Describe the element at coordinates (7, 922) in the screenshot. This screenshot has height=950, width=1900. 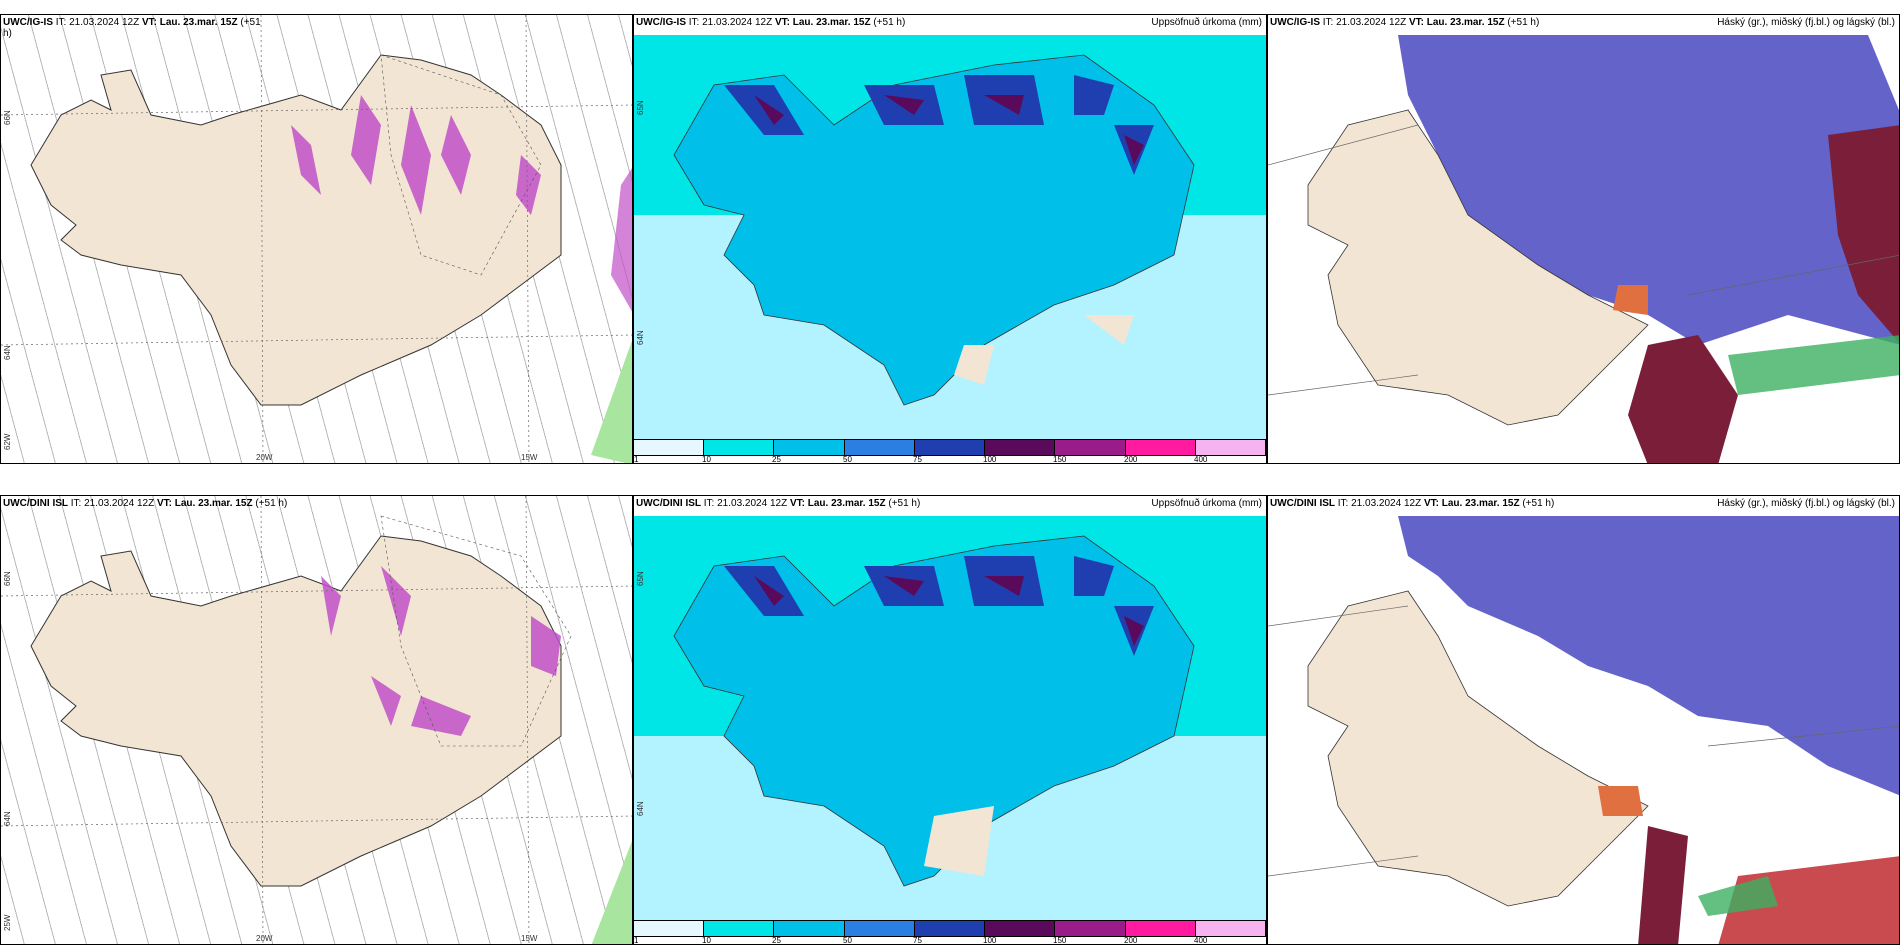
I see `lat-label: 25W` at that location.